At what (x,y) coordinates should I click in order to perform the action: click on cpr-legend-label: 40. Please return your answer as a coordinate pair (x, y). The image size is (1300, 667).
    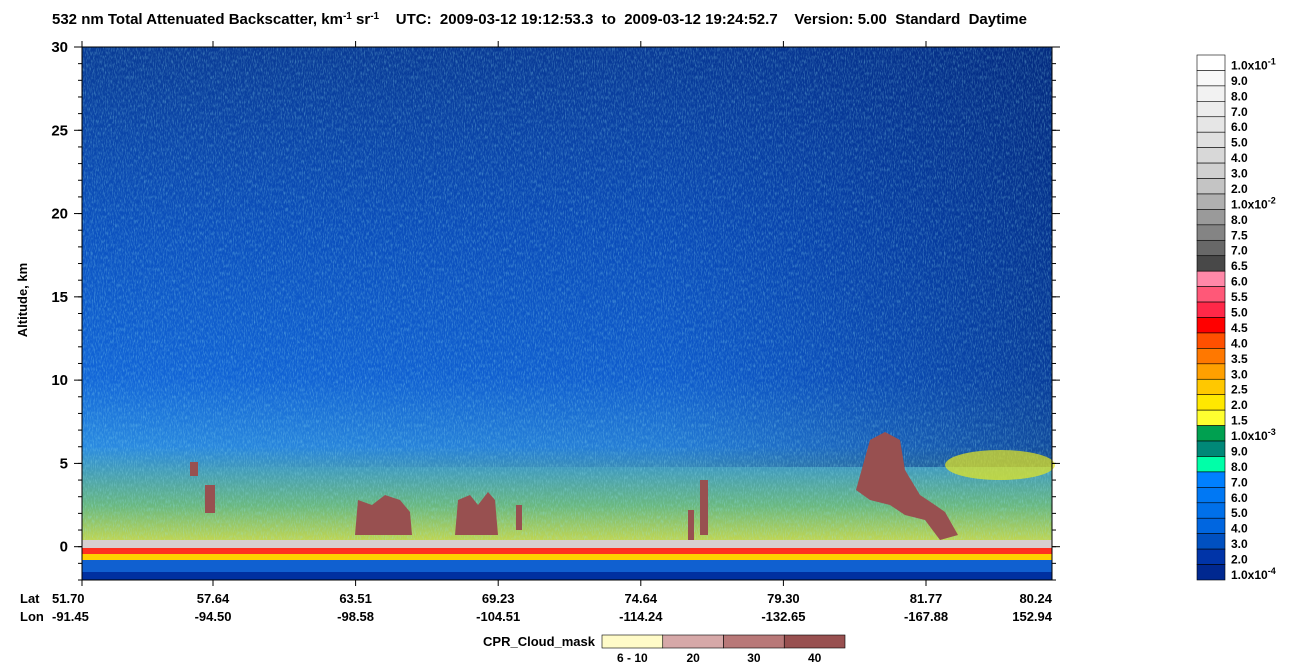
    Looking at the image, I should click on (815, 658).